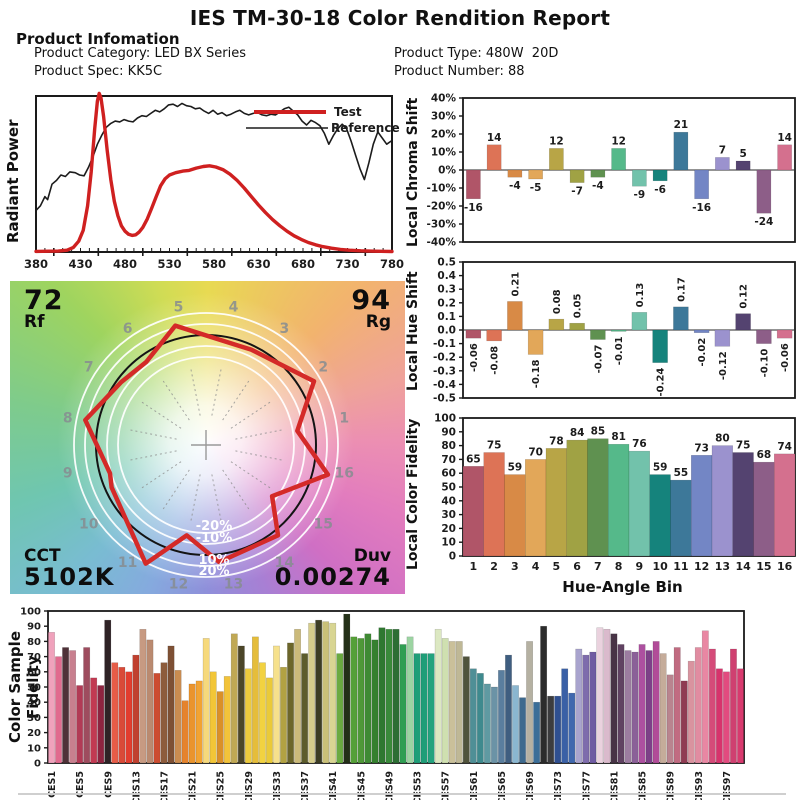 Image resolution: width=800 pixels, height=800 pixels. Describe the element at coordinates (413, 494) in the screenshot. I see `color-fidelity-y-axis-label: Local Color Fidelity` at that location.